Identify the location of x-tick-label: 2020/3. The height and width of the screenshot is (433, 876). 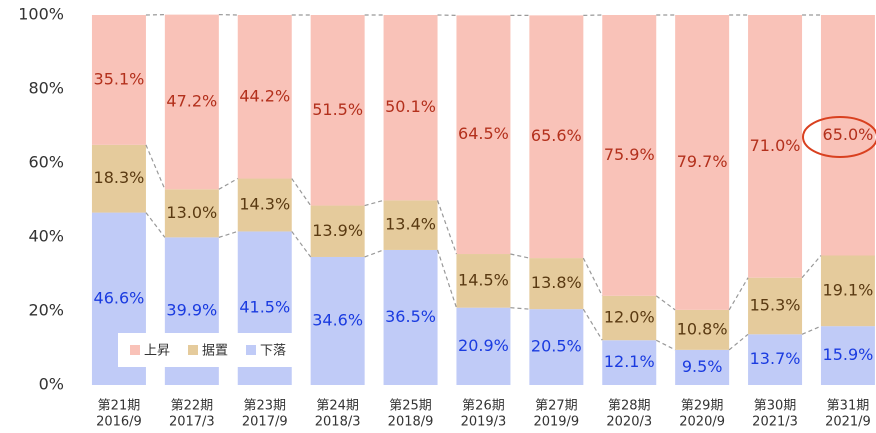
(629, 422).